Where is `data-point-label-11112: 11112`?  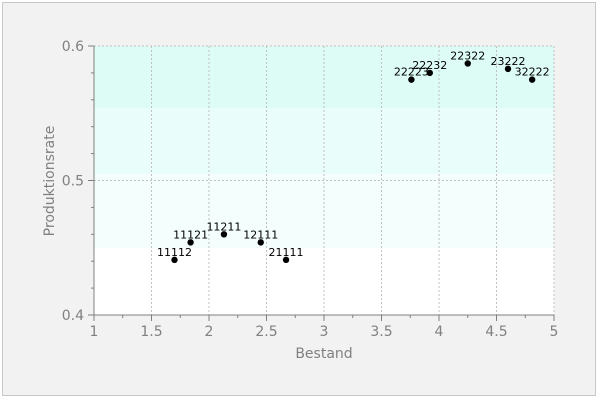
data-point-label-11112: 11112 is located at coordinates (174, 252).